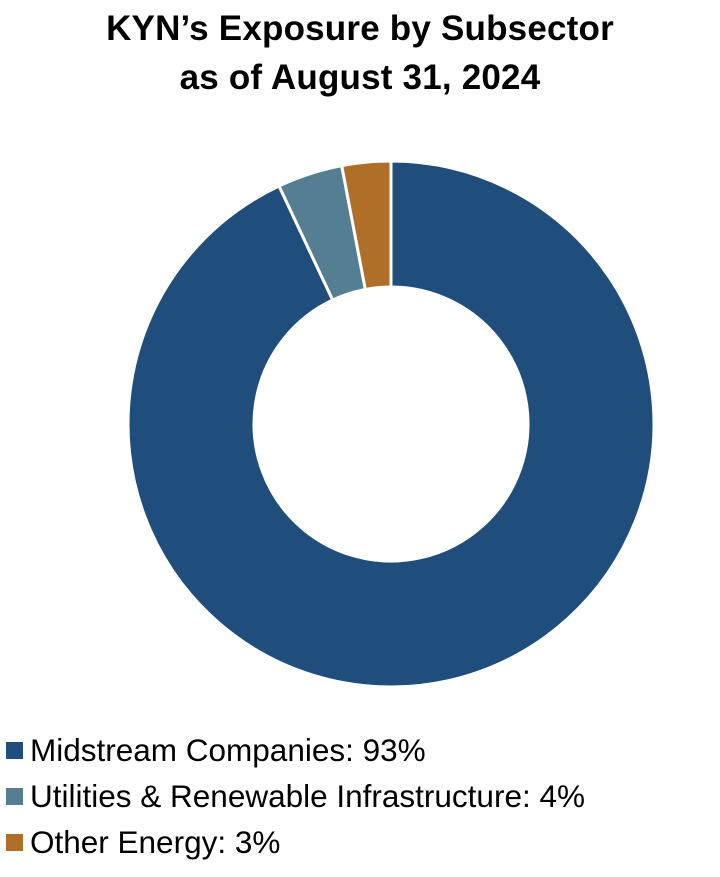  What do you see at coordinates (155, 842) in the screenshot?
I see `legend-label-other-energy: Other Energy: 3%` at bounding box center [155, 842].